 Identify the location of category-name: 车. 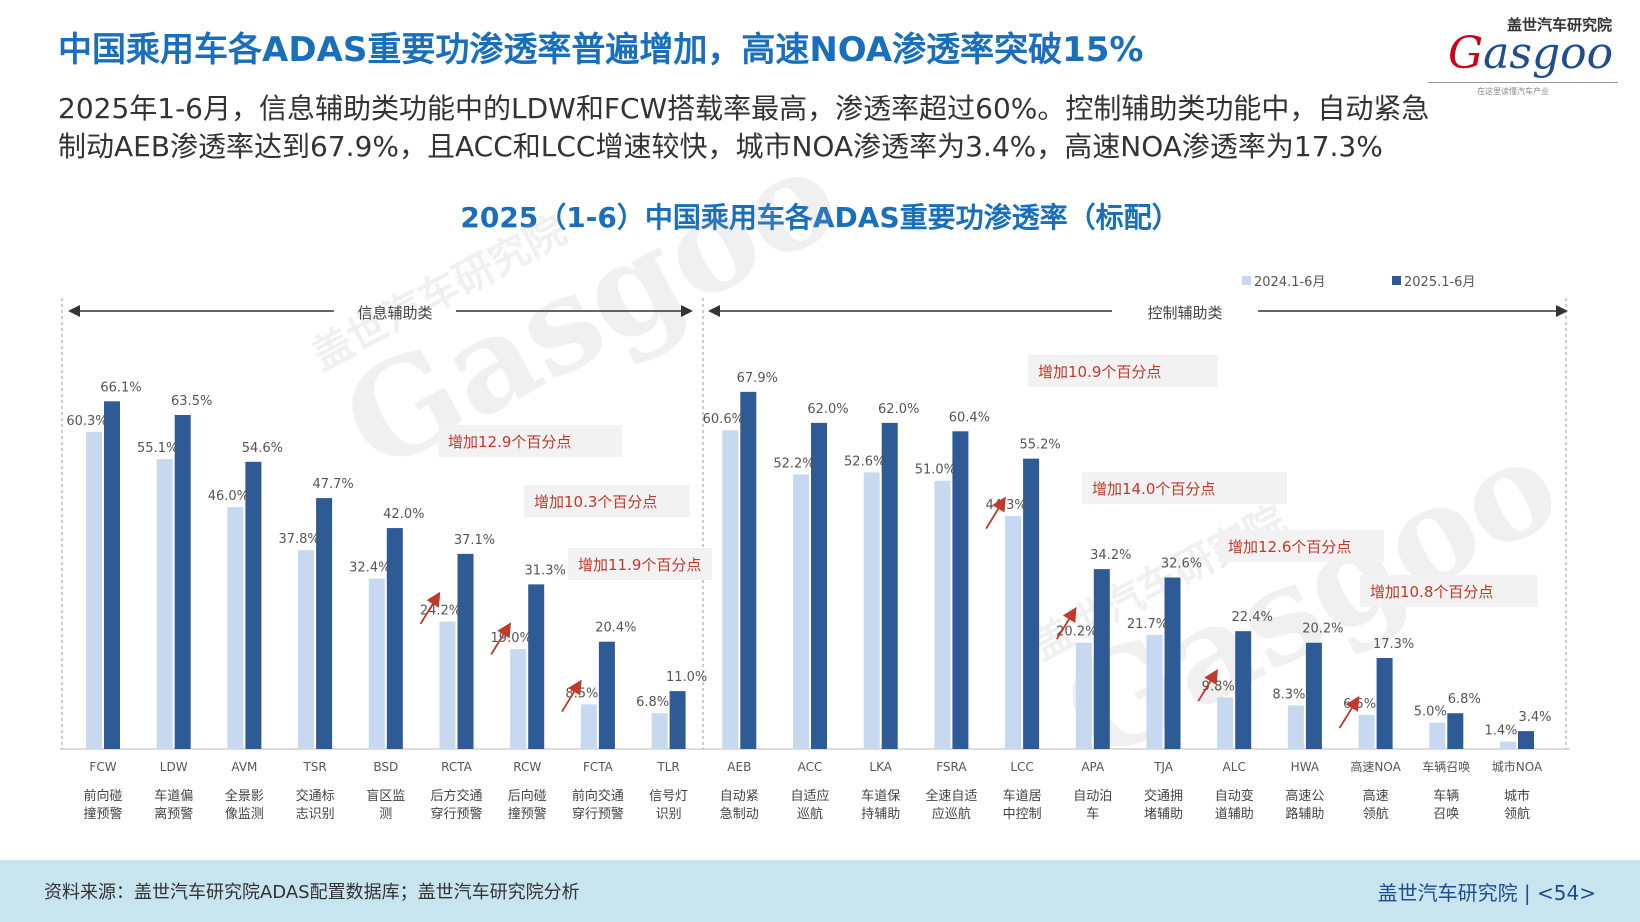
(1092, 814).